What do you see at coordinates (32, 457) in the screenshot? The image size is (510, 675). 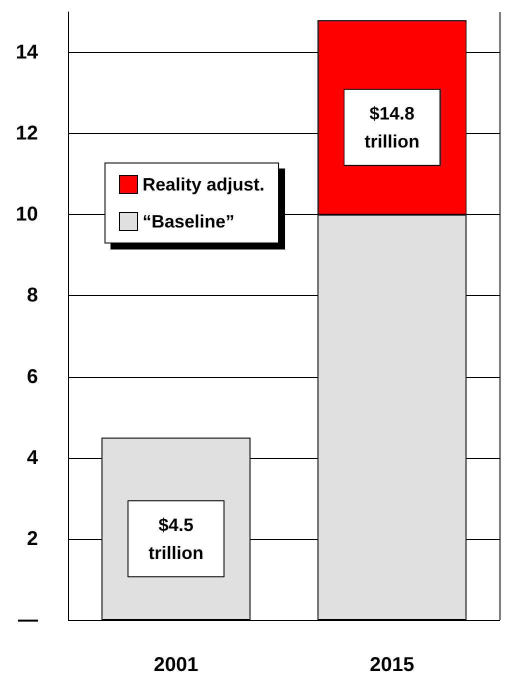 I see `y-tick-label: 4` at bounding box center [32, 457].